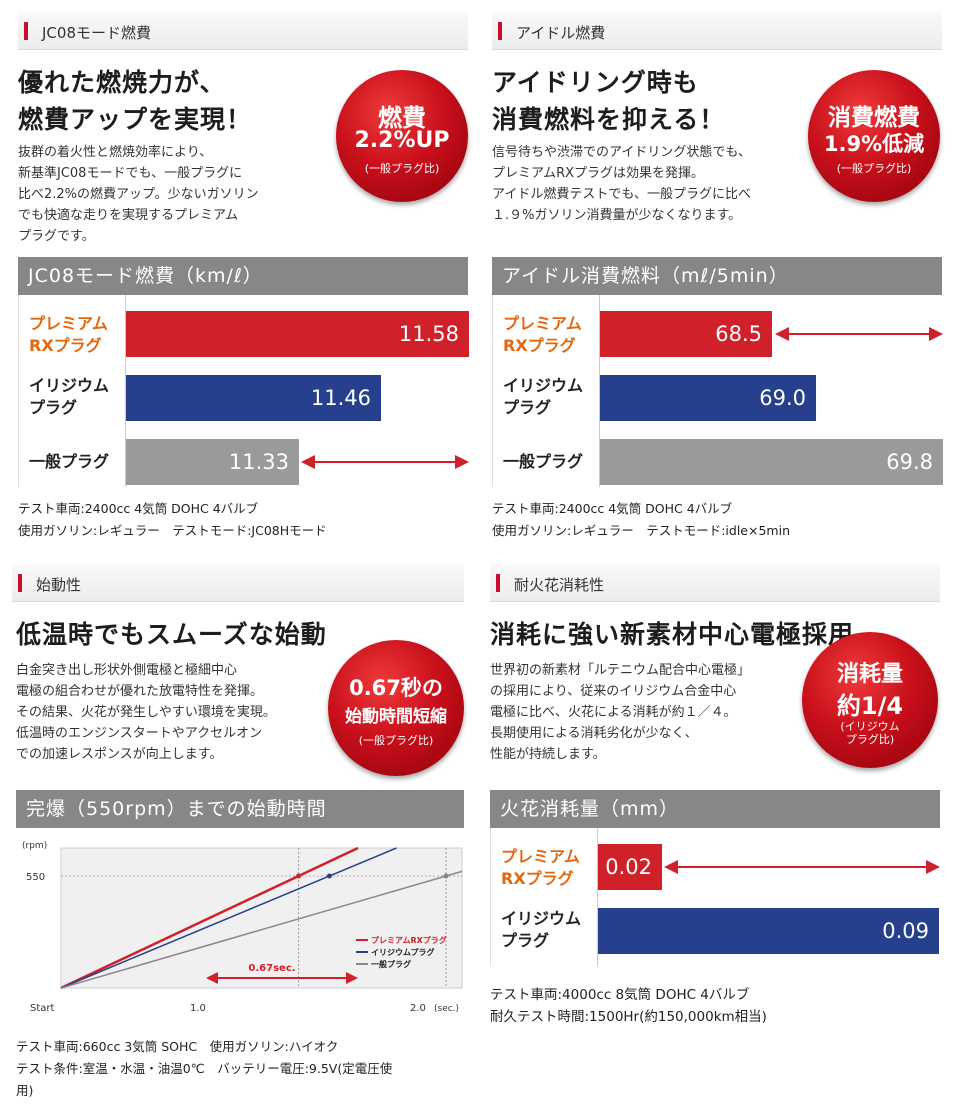 This screenshot has height=1110, width=954. I want to click on section-header-start: 始動性, so click(238, 583).